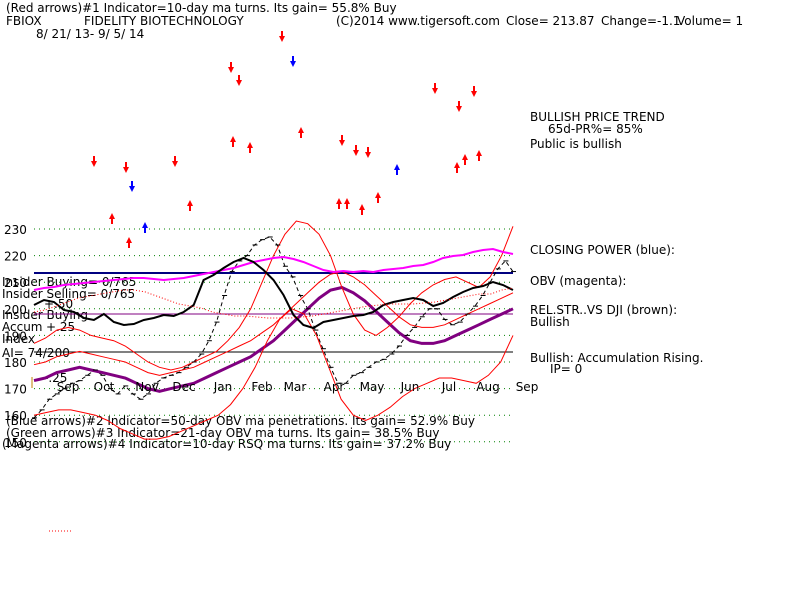 The image size is (800, 600). I want to click on x-tick-label: Apr, so click(334, 387).